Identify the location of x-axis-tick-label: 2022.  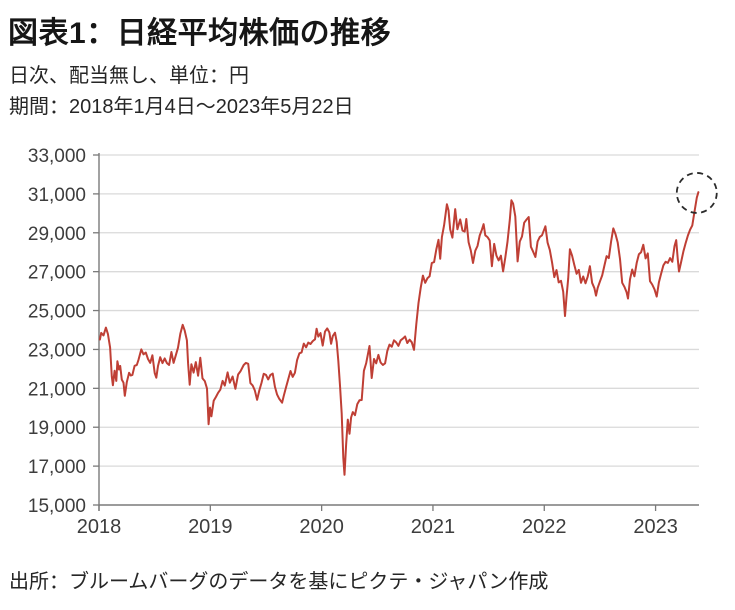
(544, 527).